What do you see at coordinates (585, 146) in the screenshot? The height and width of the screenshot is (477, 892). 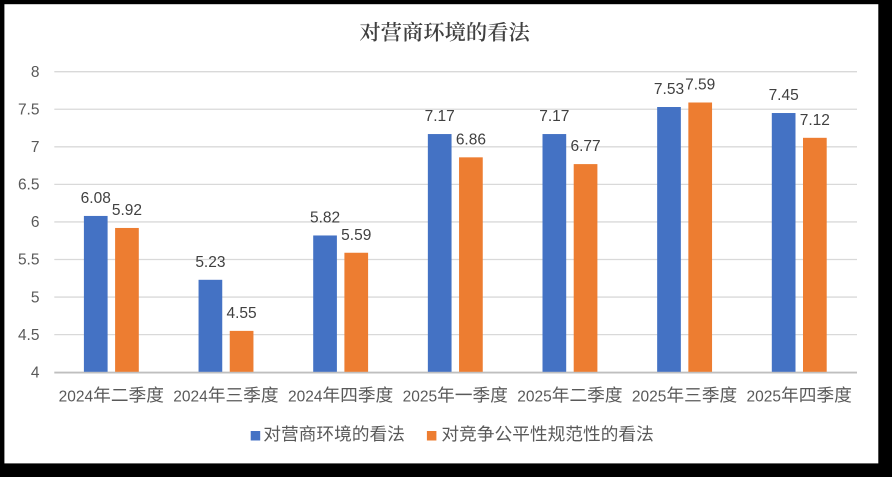 I see `svg-text: 6.77` at bounding box center [585, 146].